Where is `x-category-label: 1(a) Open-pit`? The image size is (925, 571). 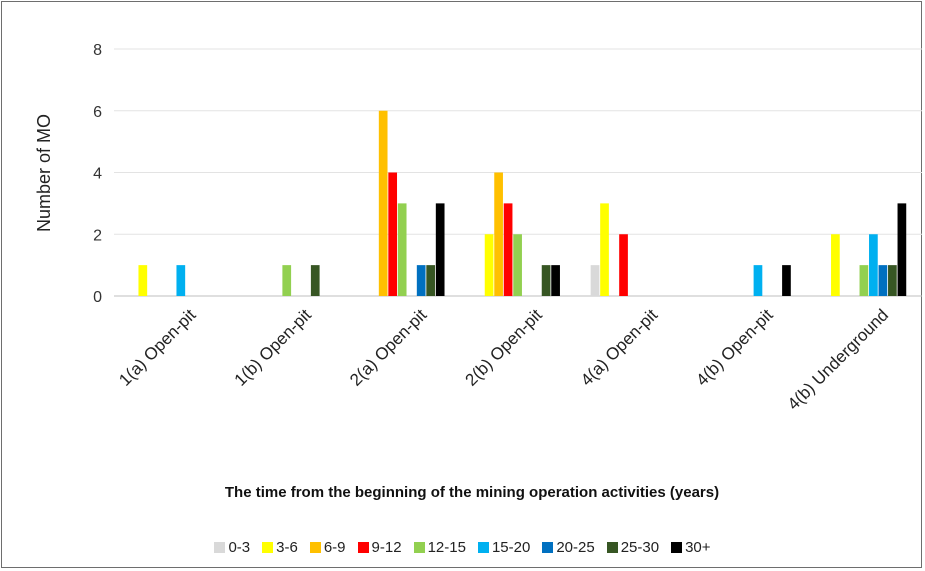
x-category-label: 1(a) Open-pit is located at coordinates (157, 347).